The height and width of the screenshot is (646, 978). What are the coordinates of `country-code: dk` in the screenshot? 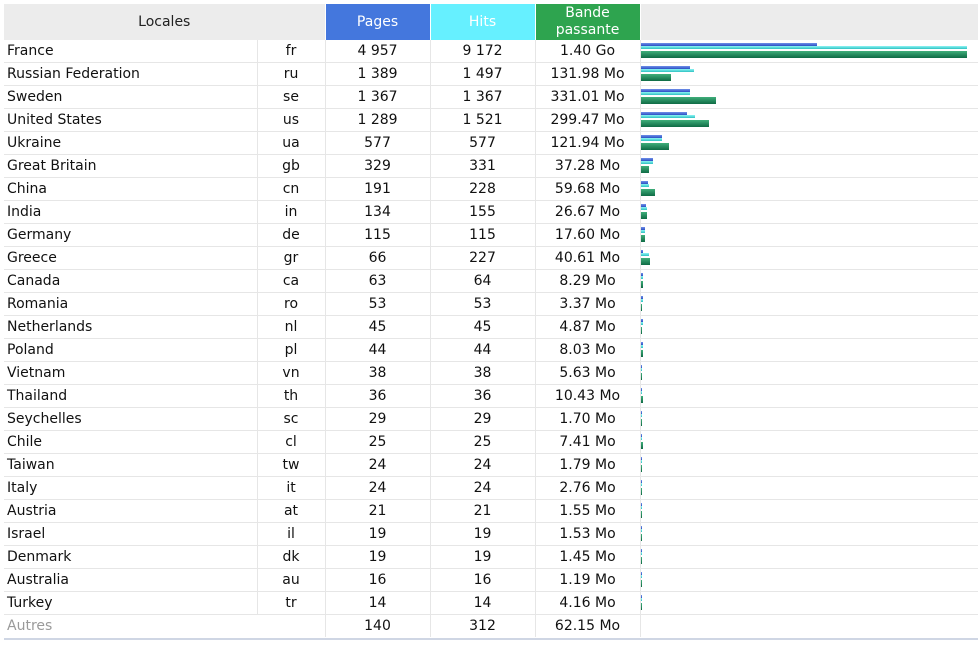 It's located at (291, 557).